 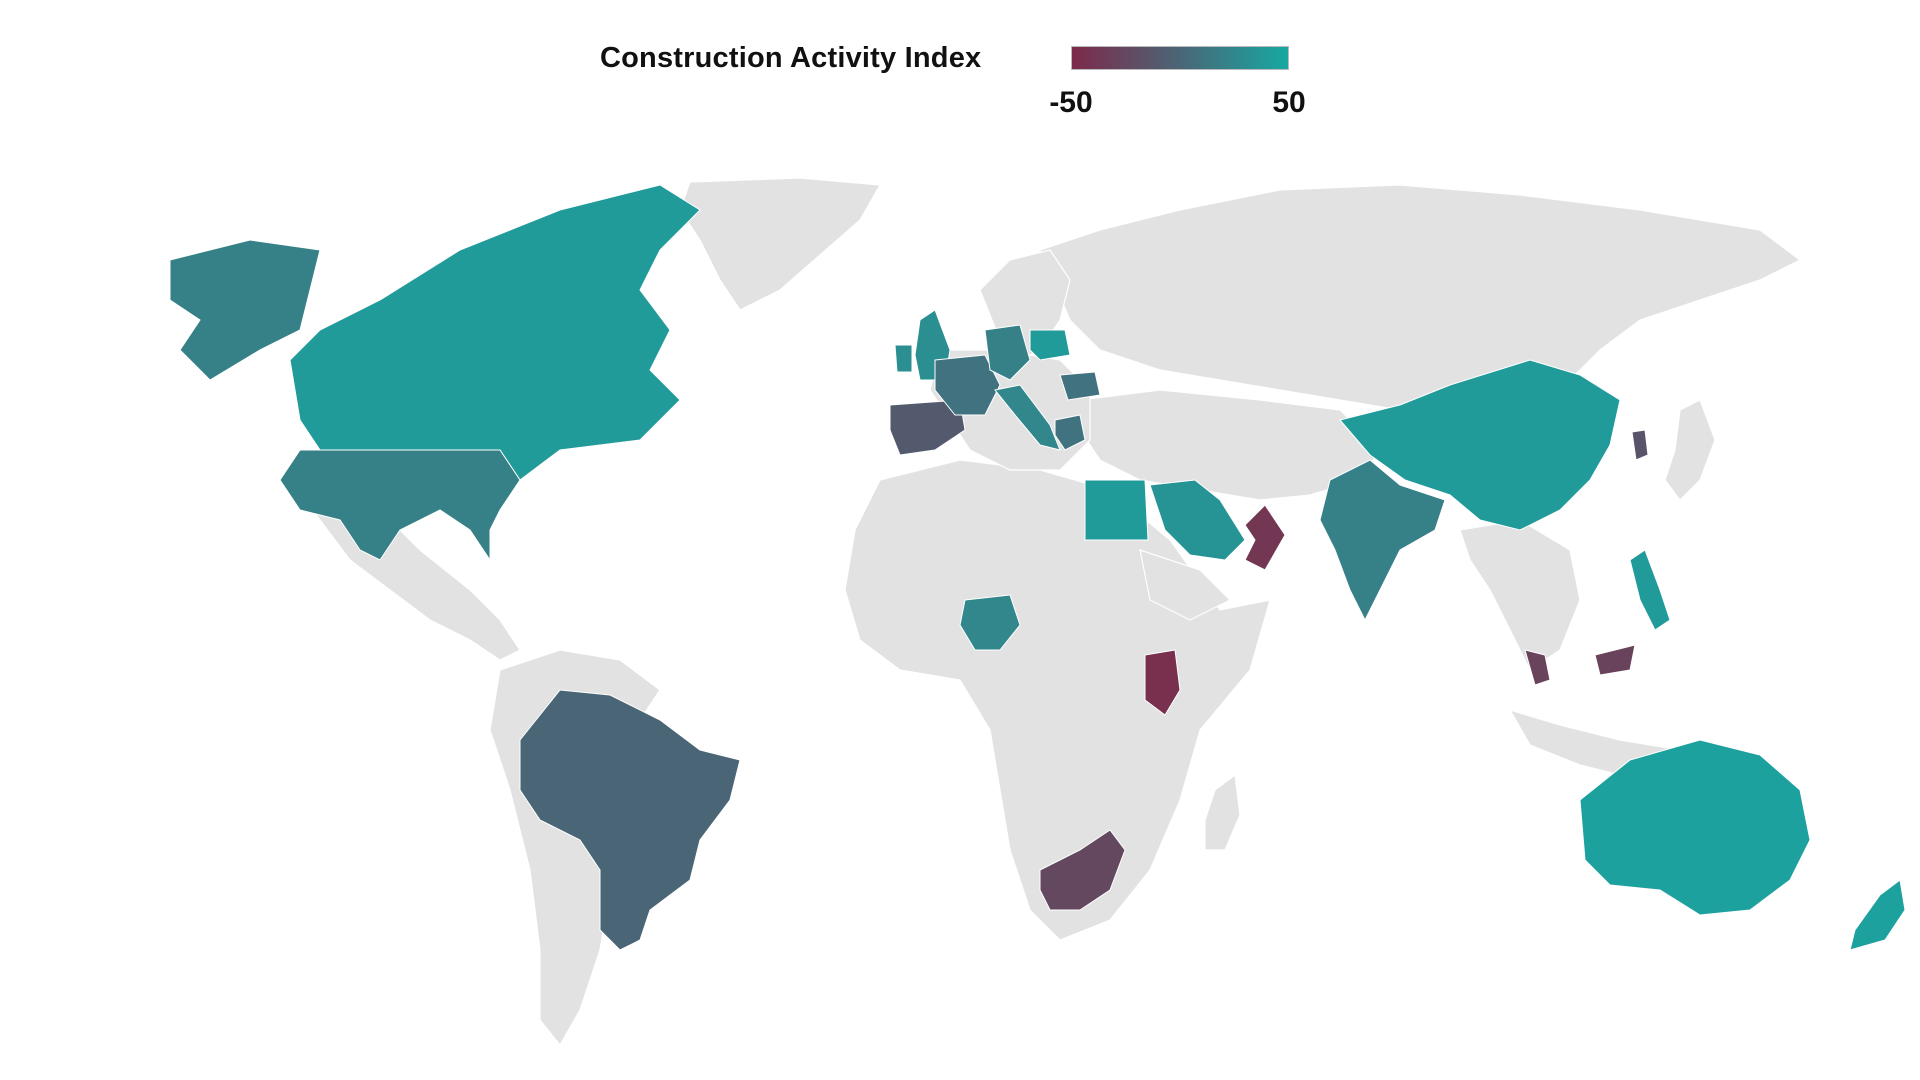 What do you see at coordinates (245, 310) in the screenshot?
I see `country-alaska: Alaska (US)` at bounding box center [245, 310].